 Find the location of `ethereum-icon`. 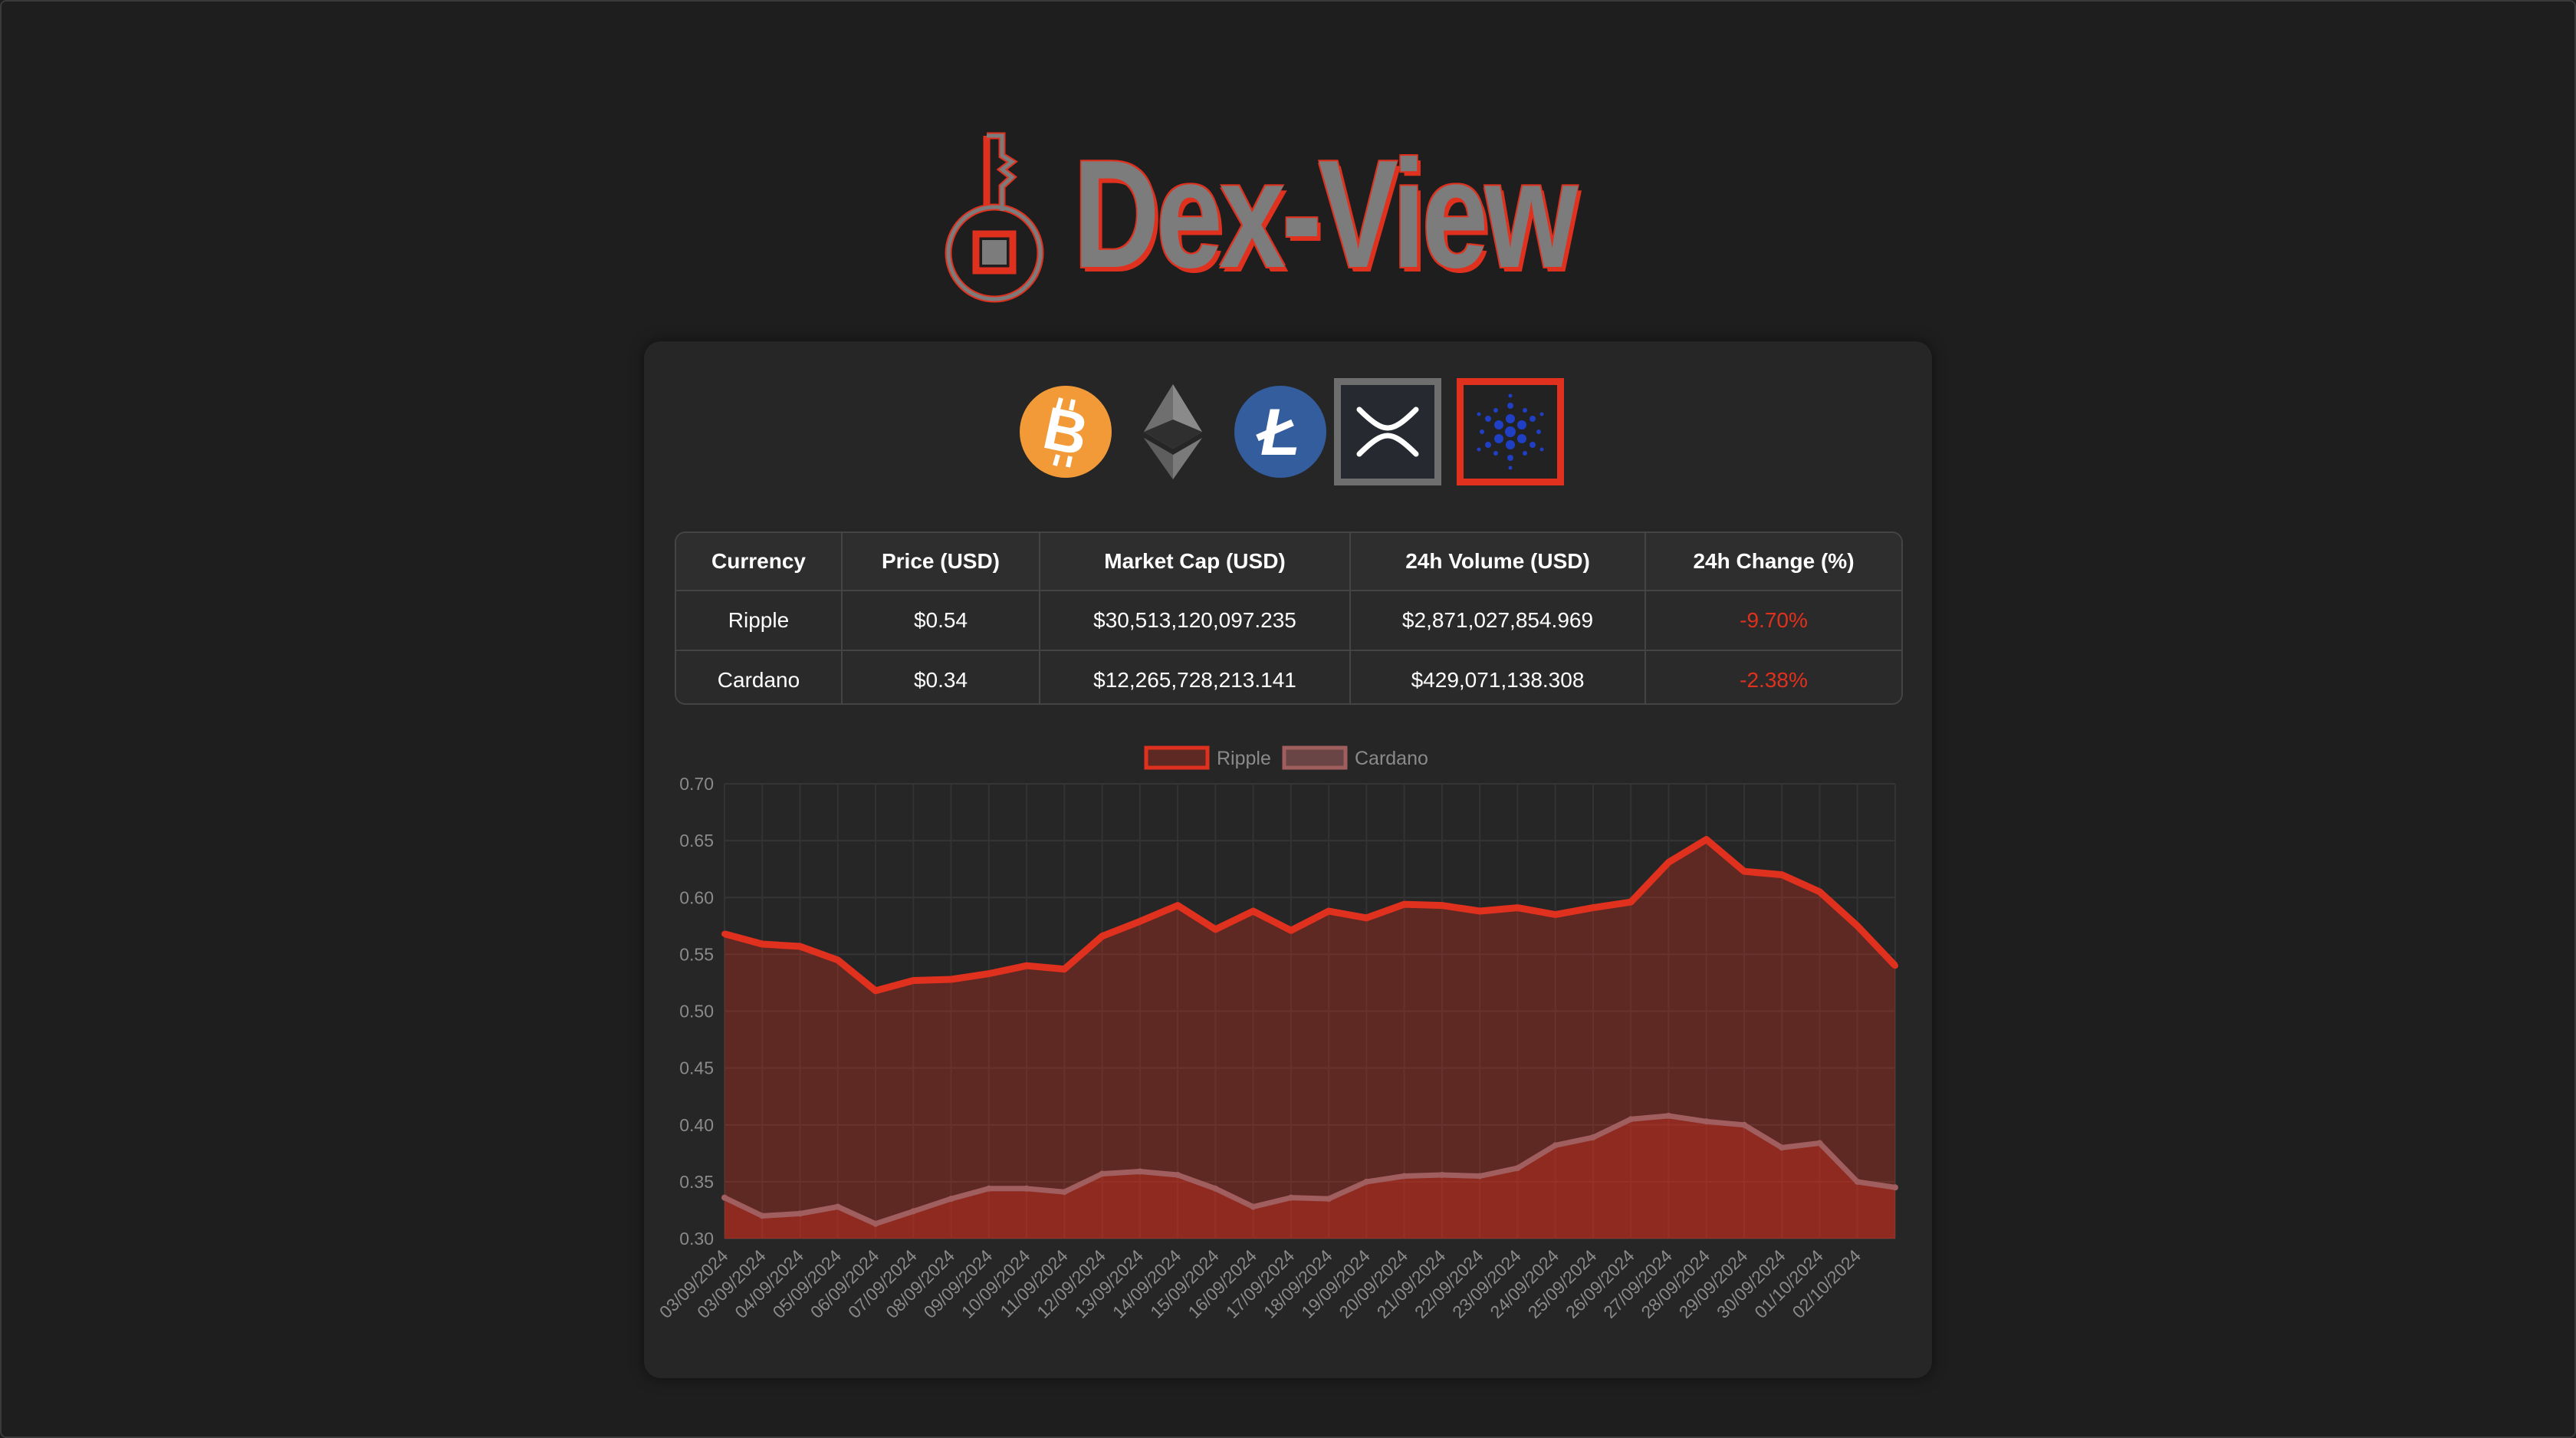

ethereum-icon is located at coordinates (1173, 431).